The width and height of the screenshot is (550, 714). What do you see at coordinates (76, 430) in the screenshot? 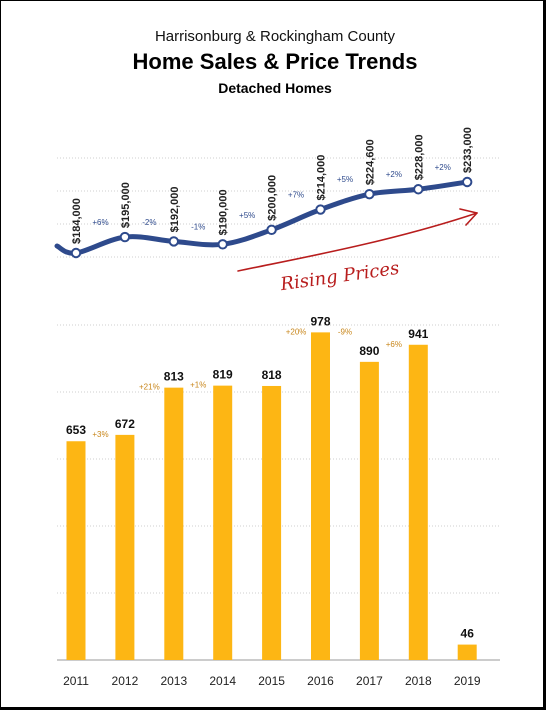
I see `sales-value-label: 653` at bounding box center [76, 430].